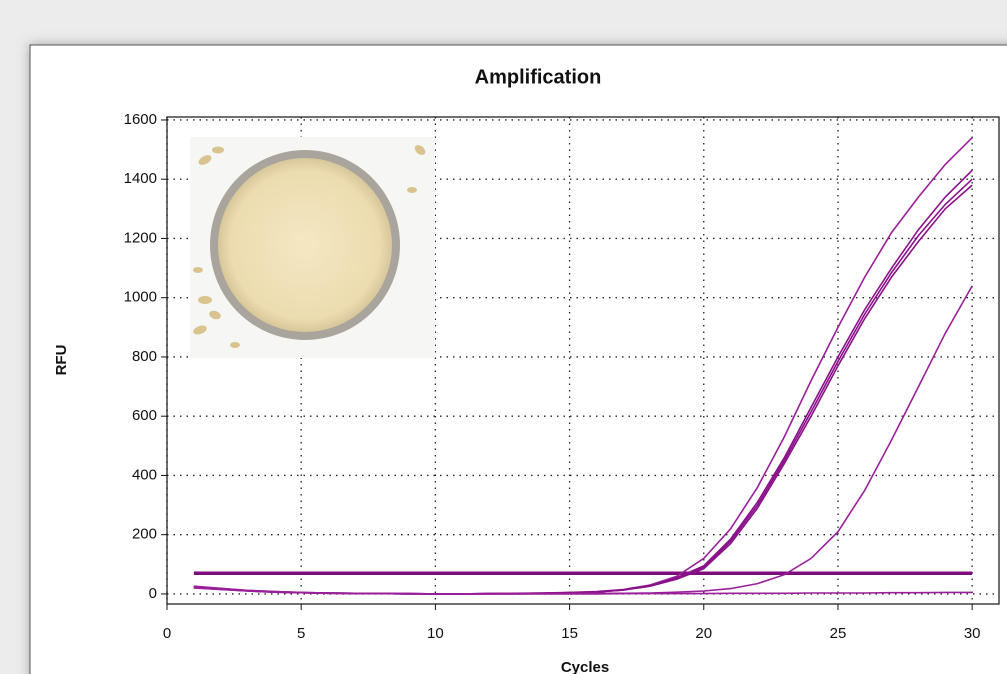 The width and height of the screenshot is (1007, 674). What do you see at coordinates (305, 245) in the screenshot?
I see `milk` at bounding box center [305, 245].